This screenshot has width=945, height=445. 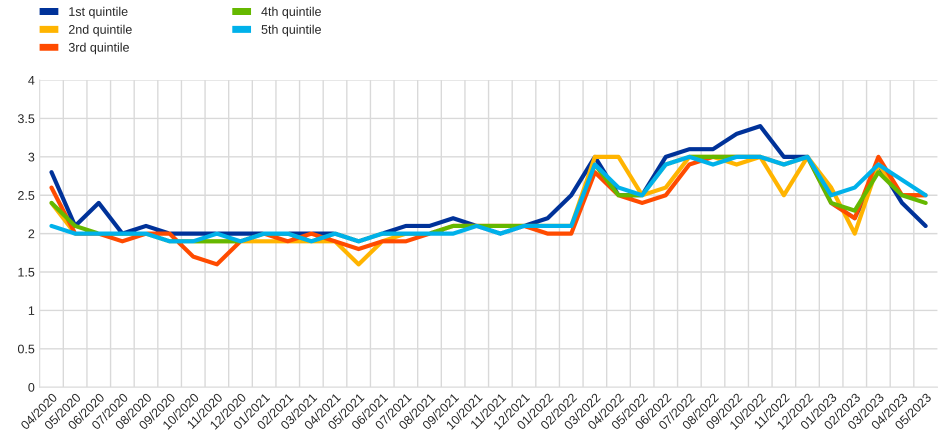 What do you see at coordinates (31, 80) in the screenshot?
I see `y-tick-label: 4` at bounding box center [31, 80].